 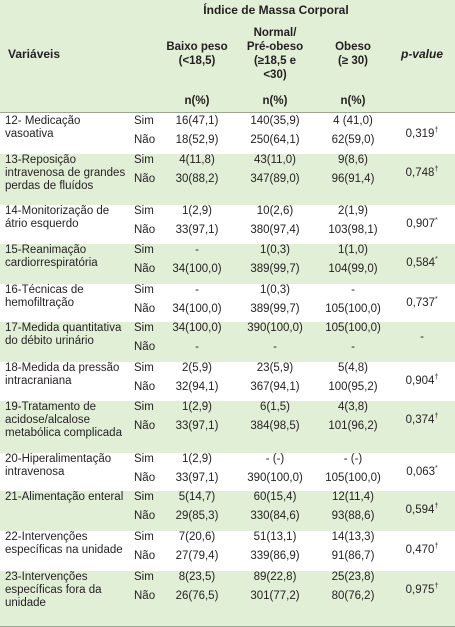 What do you see at coordinates (46, 250) in the screenshot?
I see `row-label-line: 15-Reanimação` at bounding box center [46, 250].